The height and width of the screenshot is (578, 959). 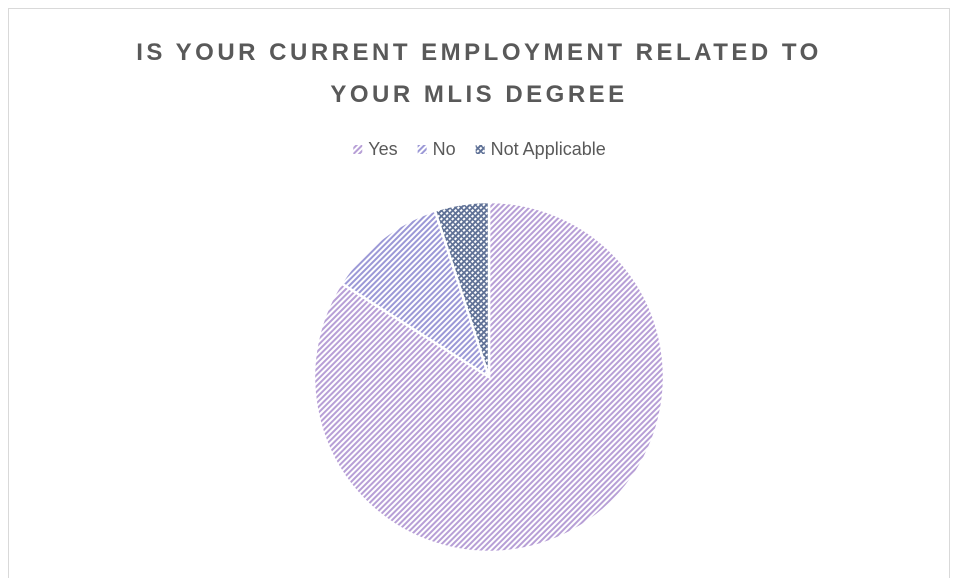 I want to click on legend-label: Yes, so click(x=382, y=149).